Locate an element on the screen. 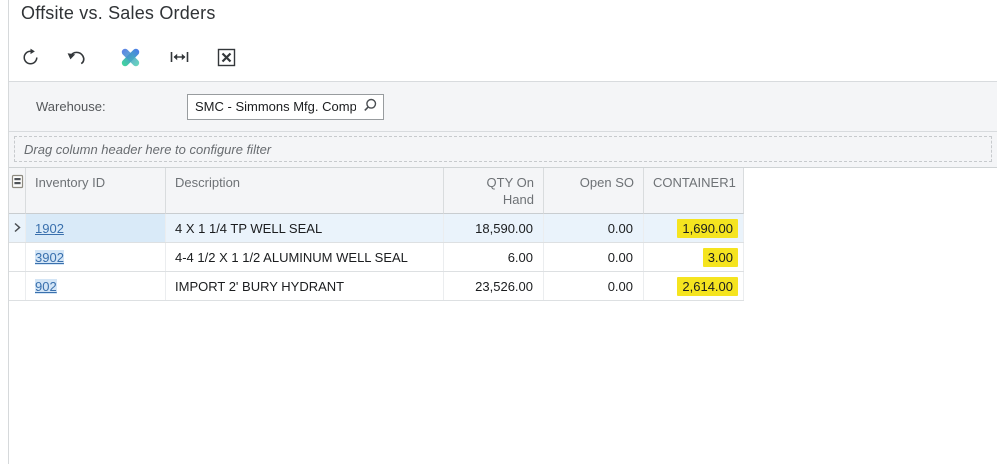 This screenshot has height=464, width=997. export-excel-icon is located at coordinates (226, 57).